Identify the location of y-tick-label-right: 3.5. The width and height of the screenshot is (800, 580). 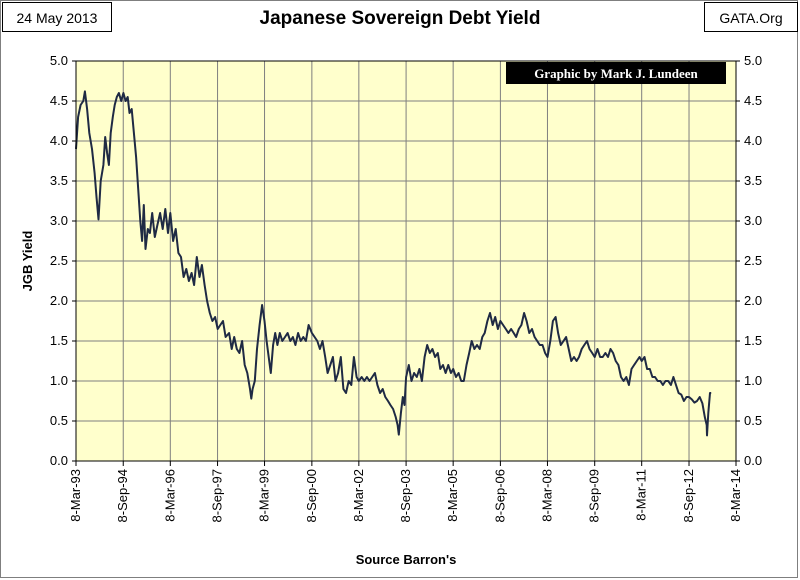
(753, 180).